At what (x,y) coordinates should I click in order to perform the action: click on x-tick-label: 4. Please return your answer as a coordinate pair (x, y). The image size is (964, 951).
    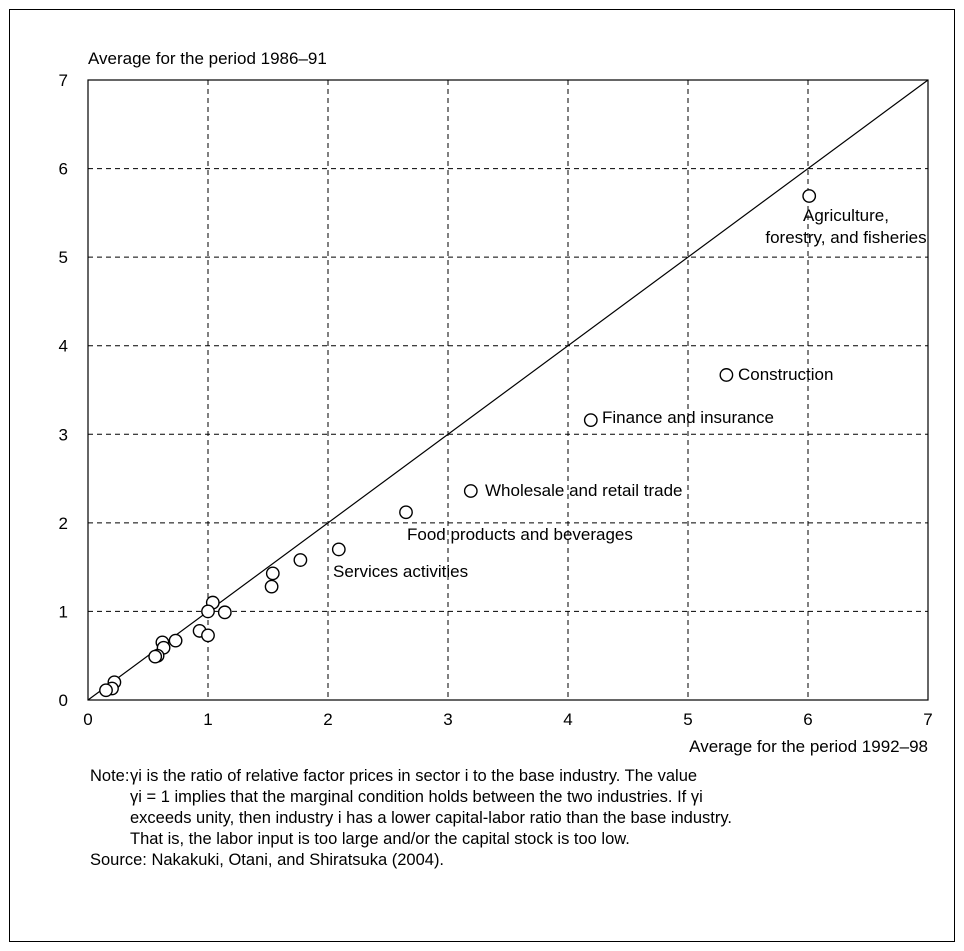
    Looking at the image, I should click on (567, 719).